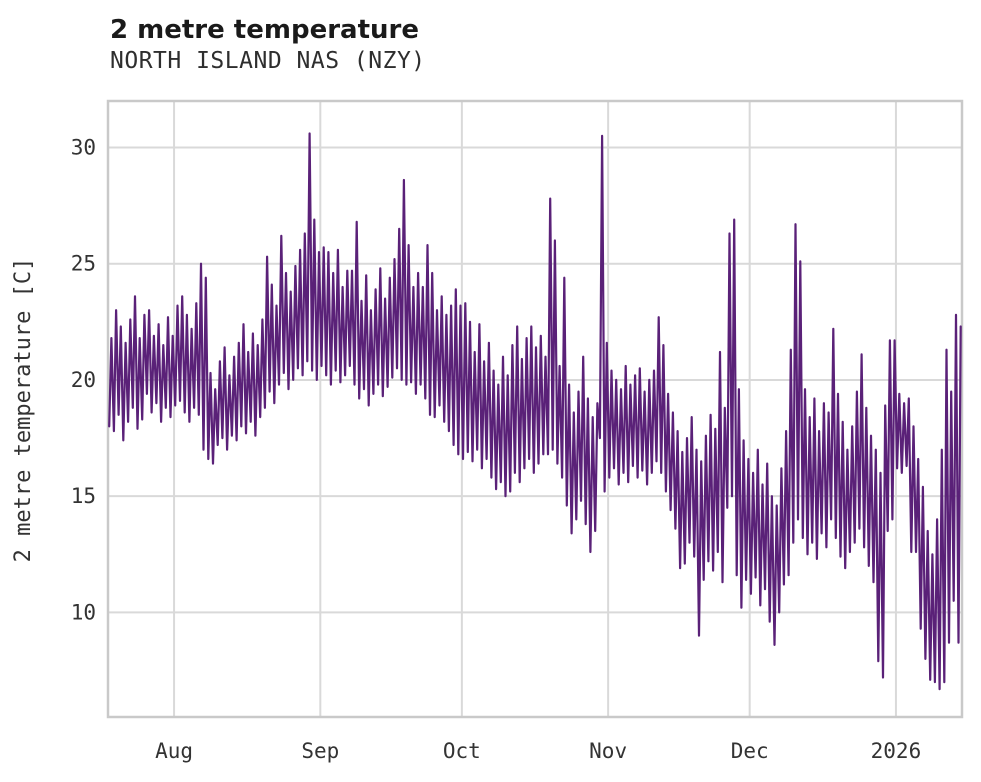 This screenshot has width=981, height=782. I want to click on chart-subtitle: NORTH ISLAND NAS (NZY), so click(268, 60).